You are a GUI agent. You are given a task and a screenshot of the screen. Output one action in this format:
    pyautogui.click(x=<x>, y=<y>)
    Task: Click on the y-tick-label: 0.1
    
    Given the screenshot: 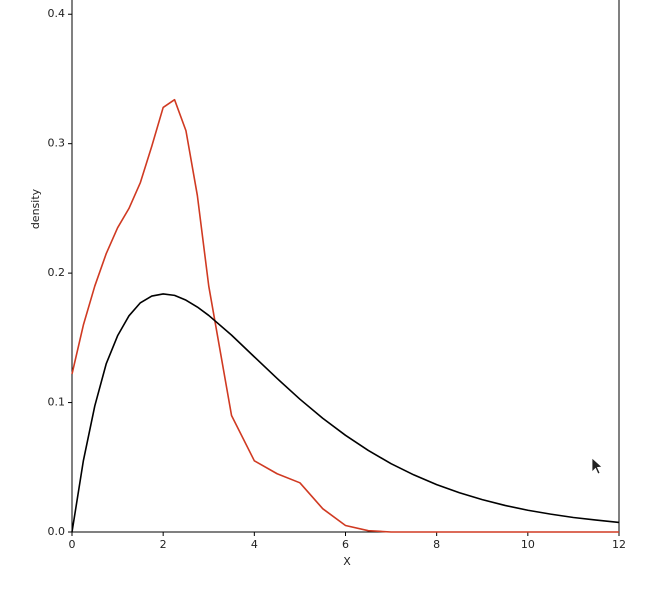 What is the action you would take?
    pyautogui.click(x=57, y=402)
    